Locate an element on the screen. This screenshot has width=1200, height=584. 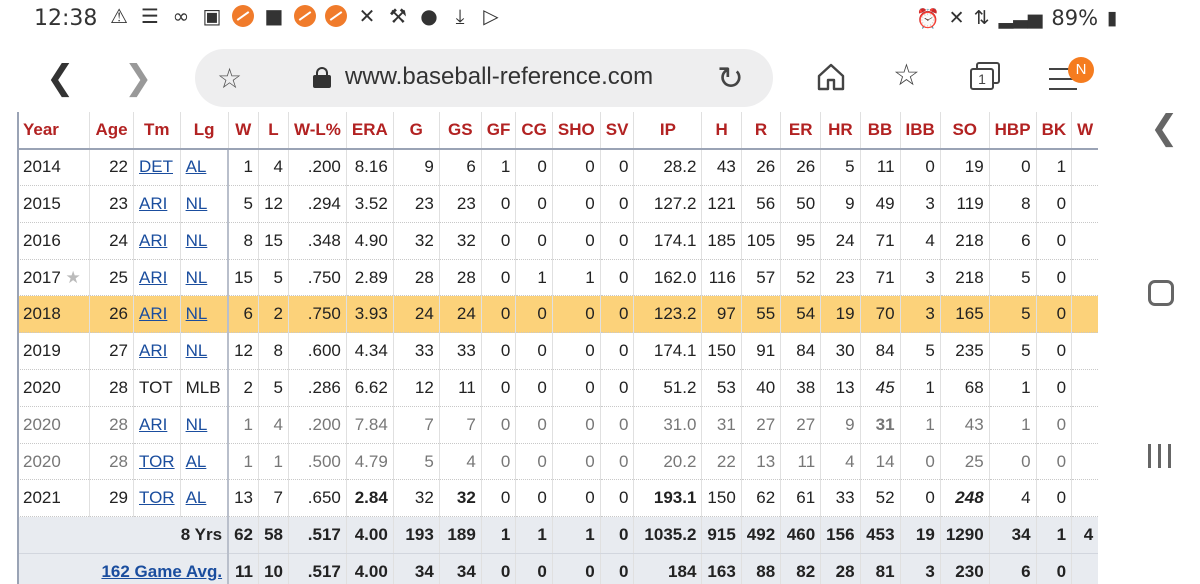
cell-tm: ARI is located at coordinates (157, 351).